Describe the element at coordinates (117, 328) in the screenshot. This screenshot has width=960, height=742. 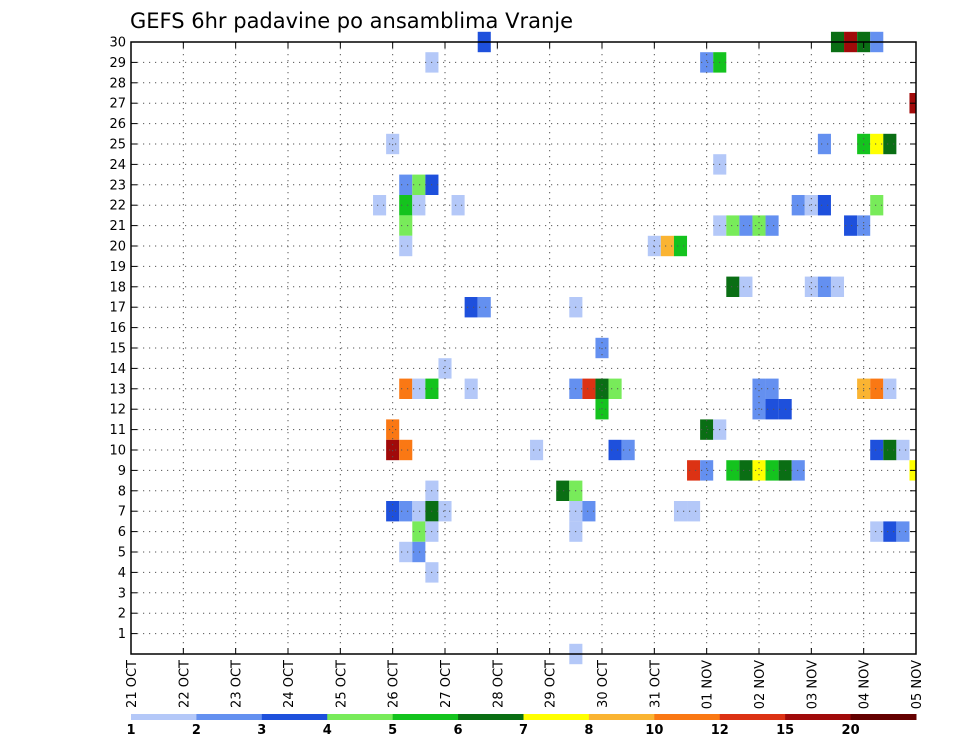
I see `y-tick-label: 16` at that location.